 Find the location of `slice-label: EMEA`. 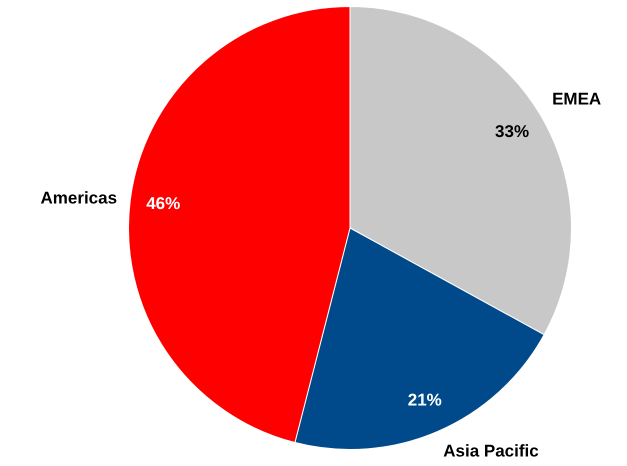

slice-label: EMEA is located at coordinates (577, 99).